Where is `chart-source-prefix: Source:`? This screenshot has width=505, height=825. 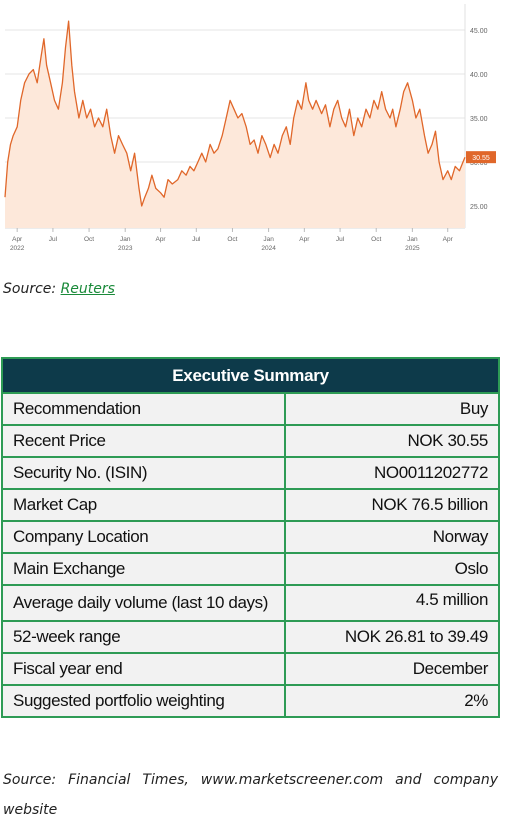
chart-source-prefix: Source: is located at coordinates (32, 289).